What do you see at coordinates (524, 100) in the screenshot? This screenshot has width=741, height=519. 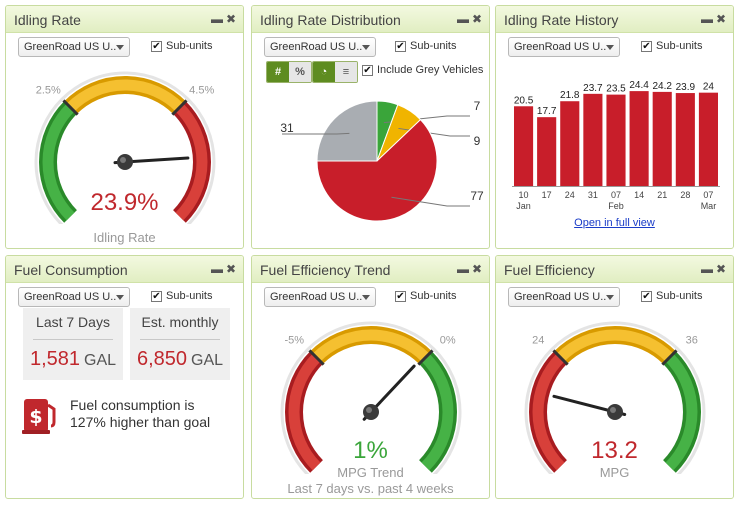 I see `bar-value-label: 20.5` at bounding box center [524, 100].